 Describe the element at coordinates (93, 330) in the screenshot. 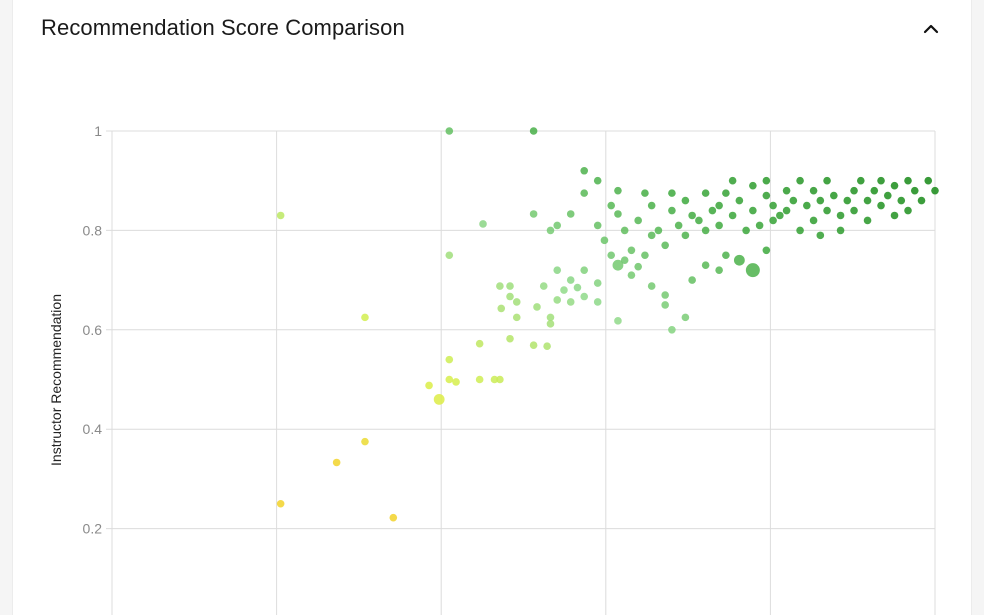

I see `y-tick-label: 0.6` at that location.